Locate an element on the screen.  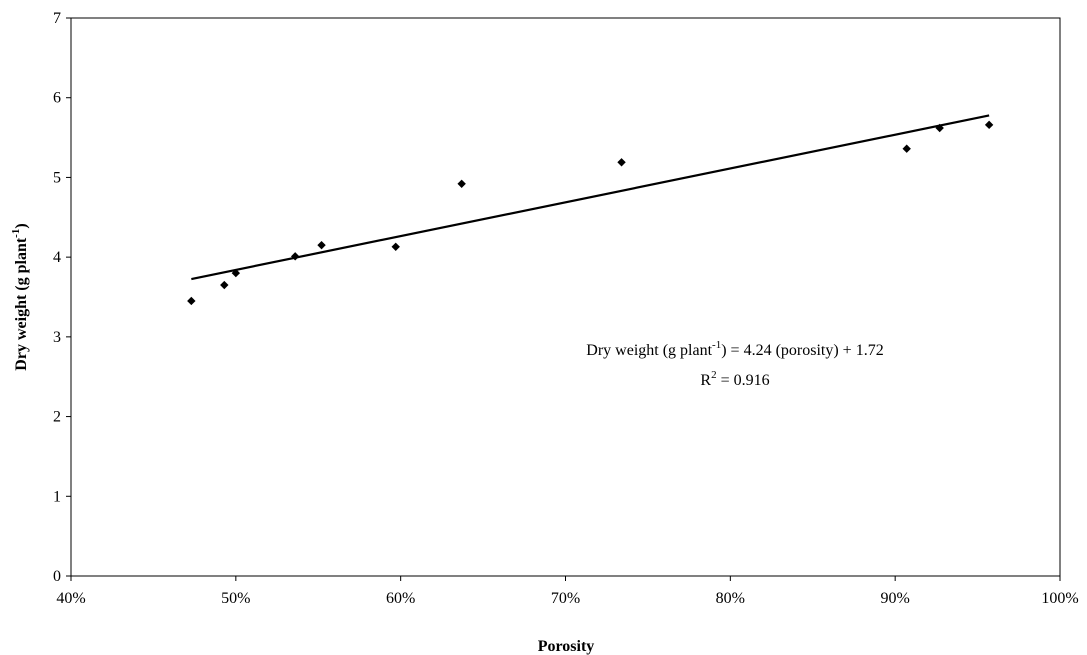
y-tick-label: 6 is located at coordinates (57, 98).